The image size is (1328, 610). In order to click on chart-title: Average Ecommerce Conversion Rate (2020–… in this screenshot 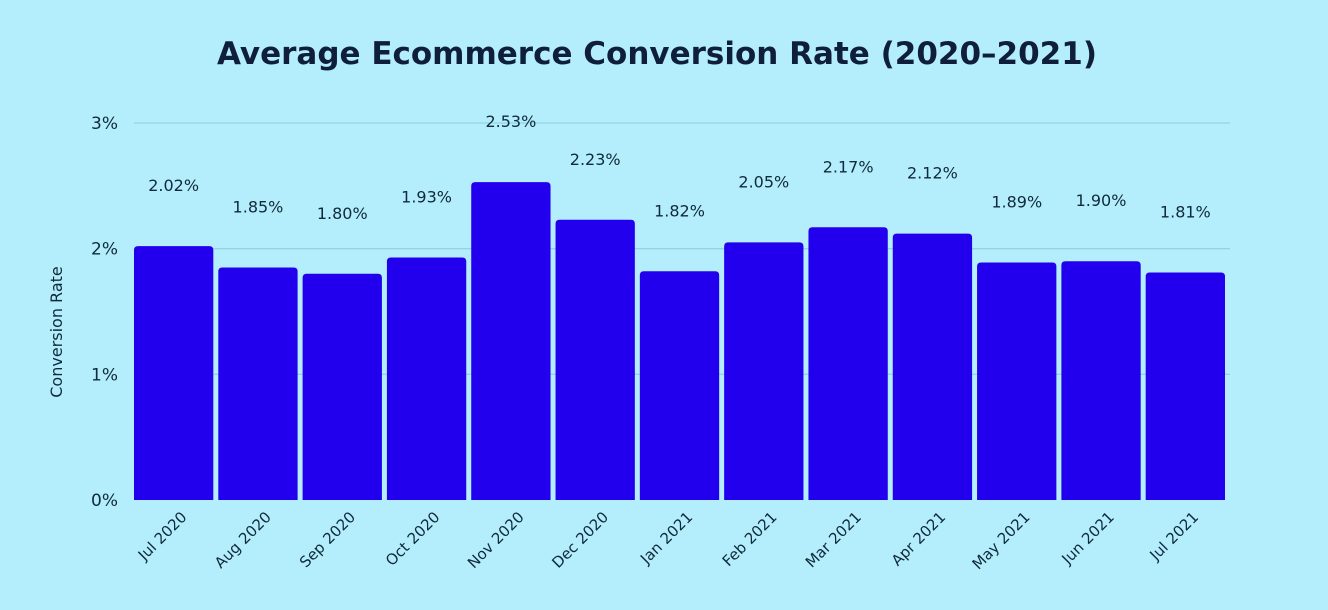, I will do `click(657, 54)`.